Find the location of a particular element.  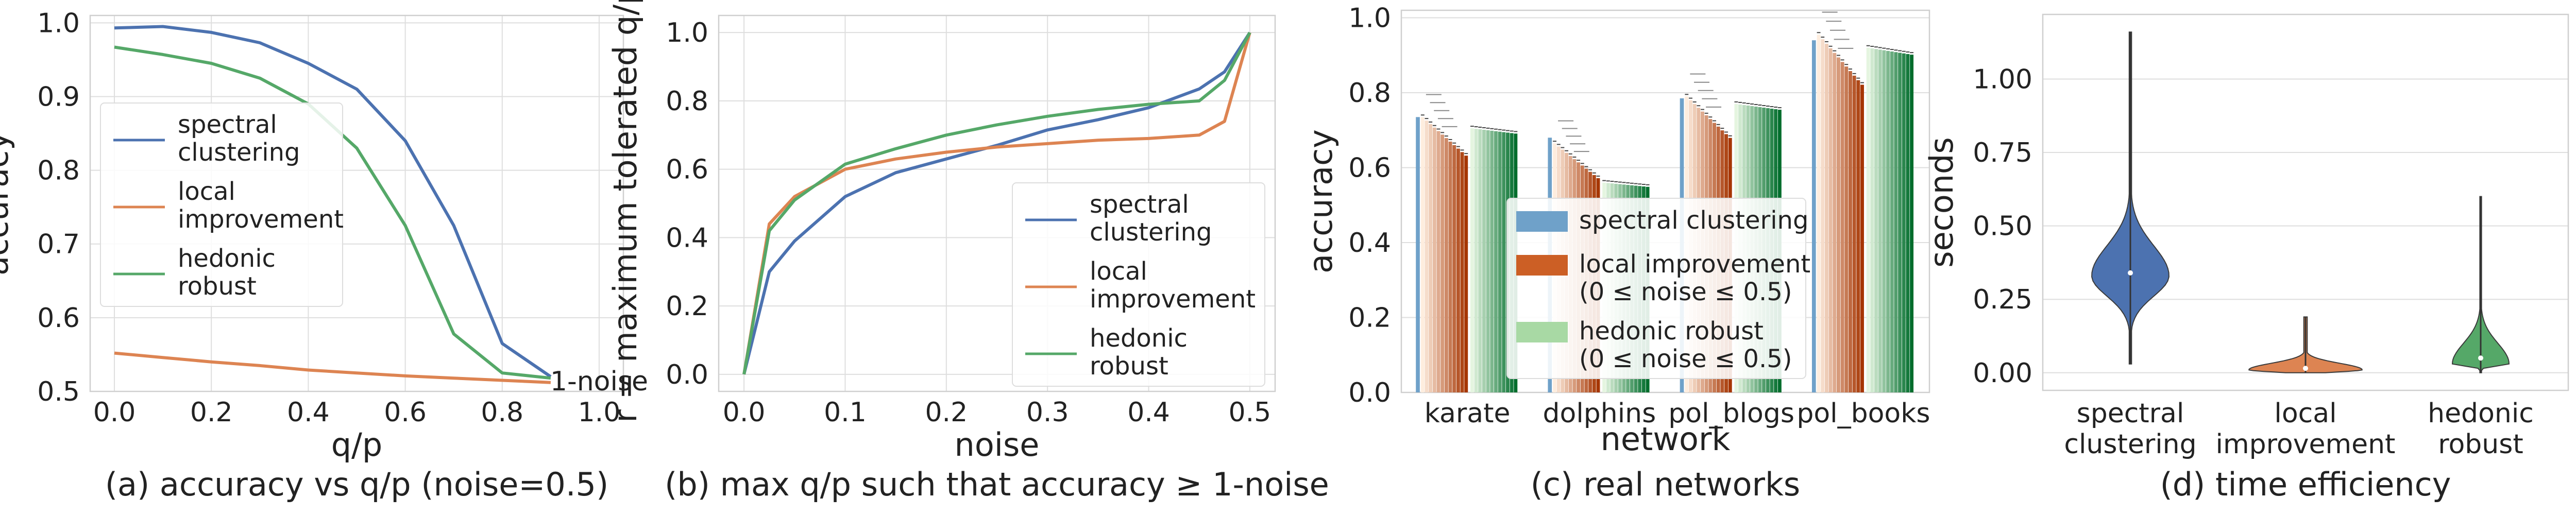

panel-b-ytick: 0.2 is located at coordinates (687, 306).